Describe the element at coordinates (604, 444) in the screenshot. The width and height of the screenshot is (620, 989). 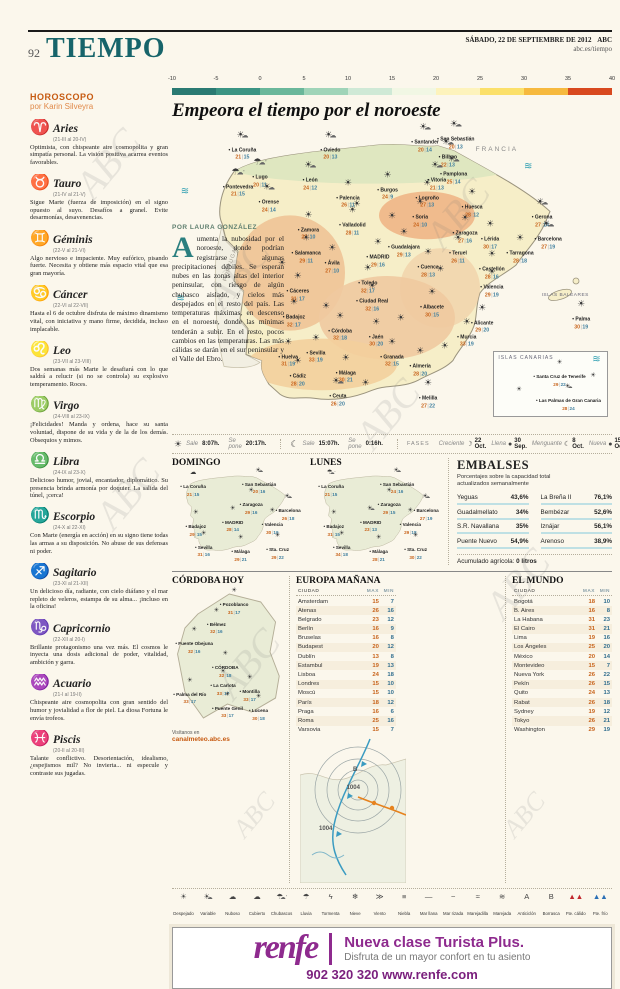
I see `moon-phase: Nueva ● 15 Oct.` at that location.